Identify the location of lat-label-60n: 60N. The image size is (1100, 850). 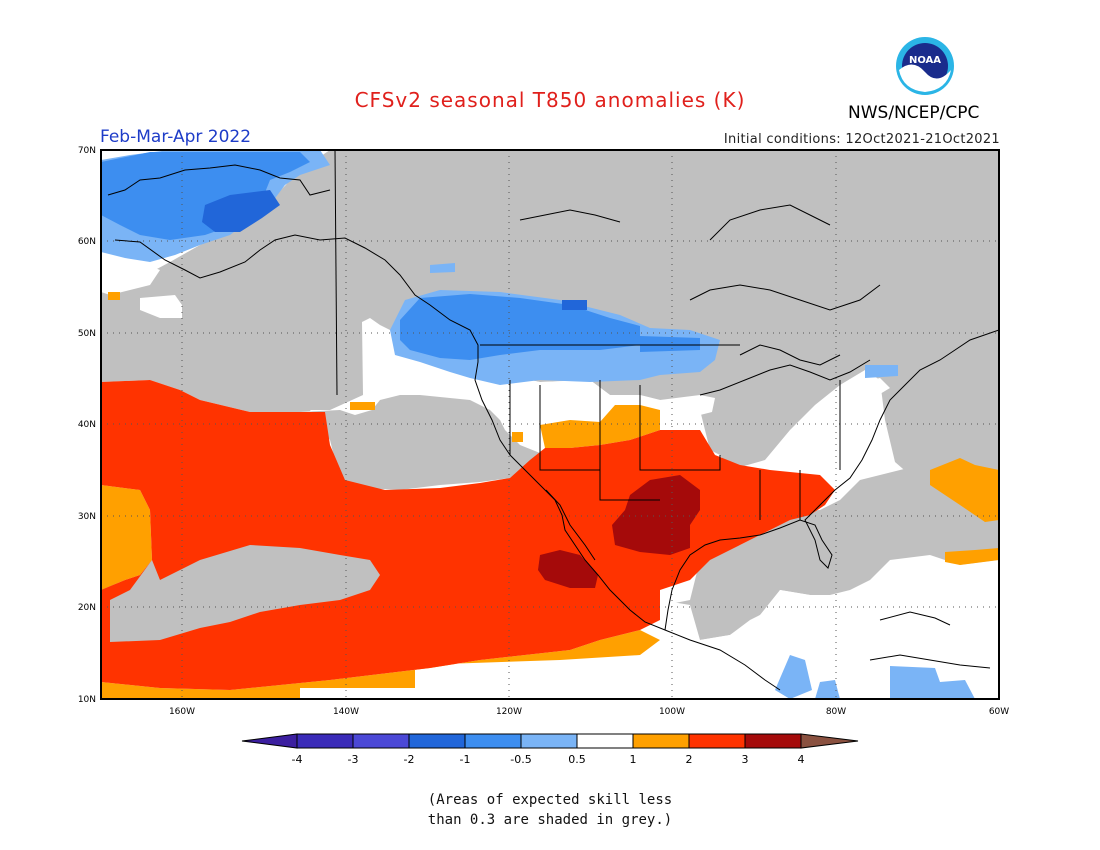
(87, 242).